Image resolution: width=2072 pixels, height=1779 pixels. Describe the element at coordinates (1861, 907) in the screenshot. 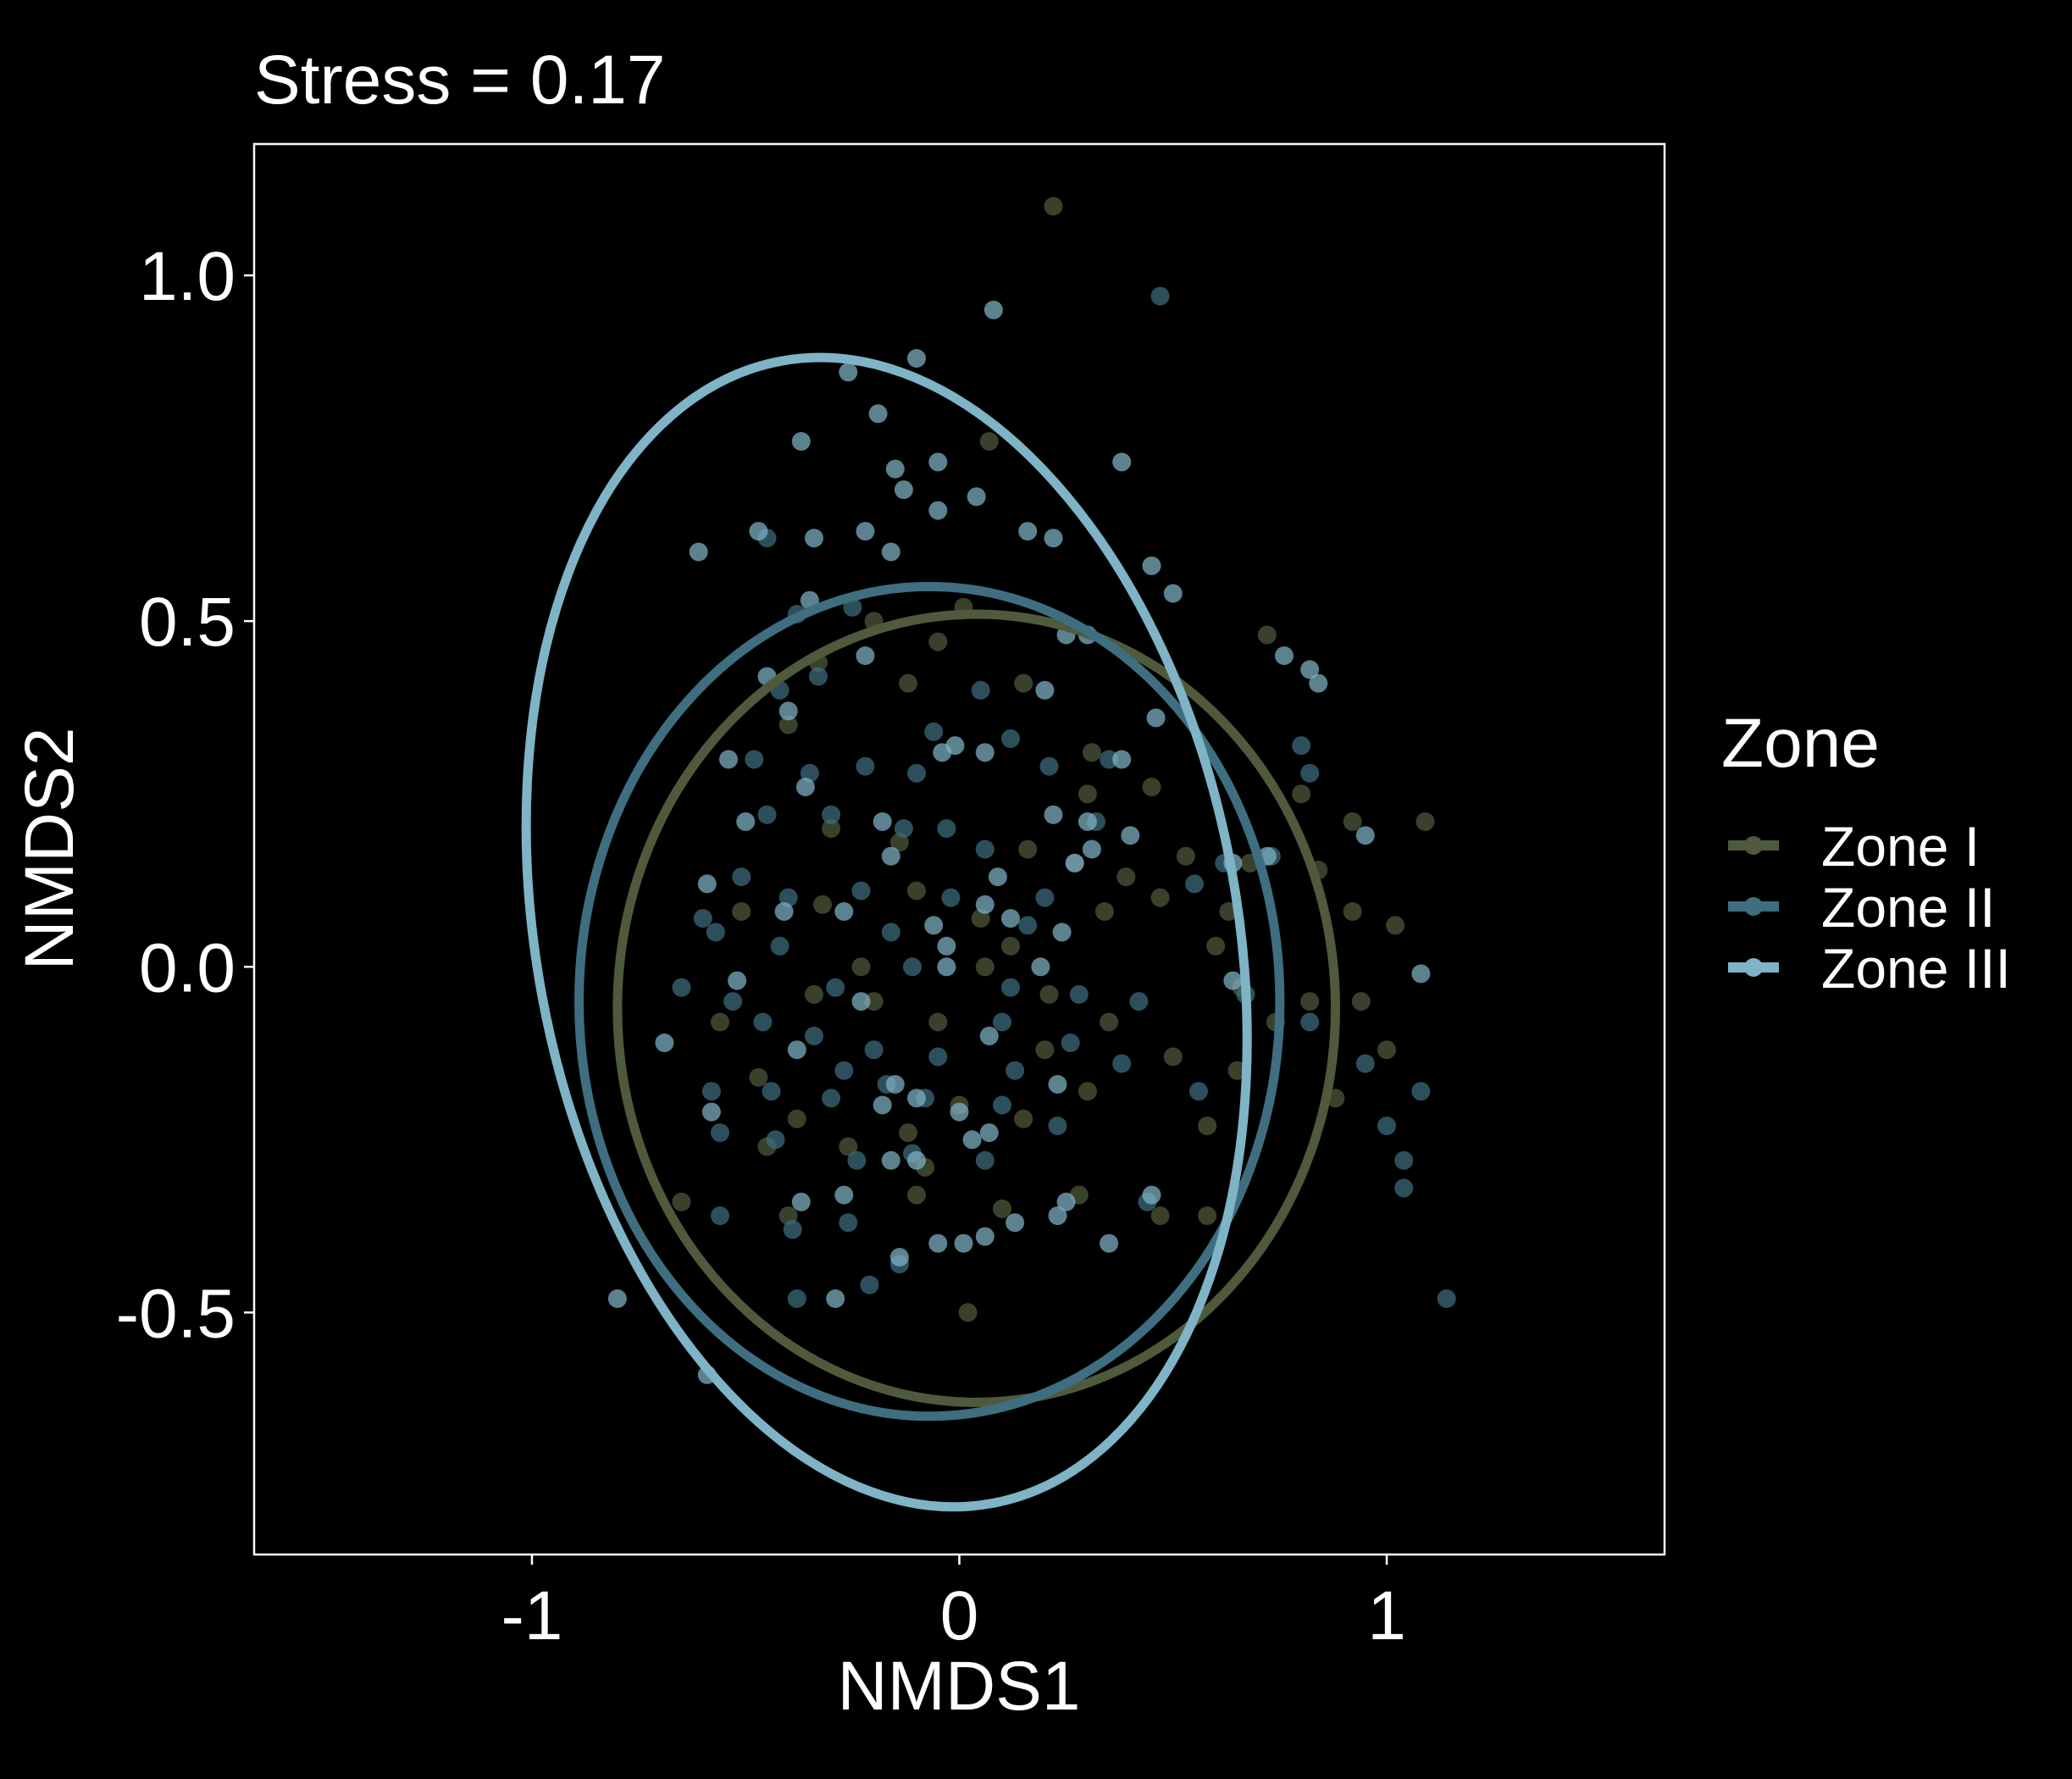

I see `legend-item-zone-ii: Zone II` at that location.